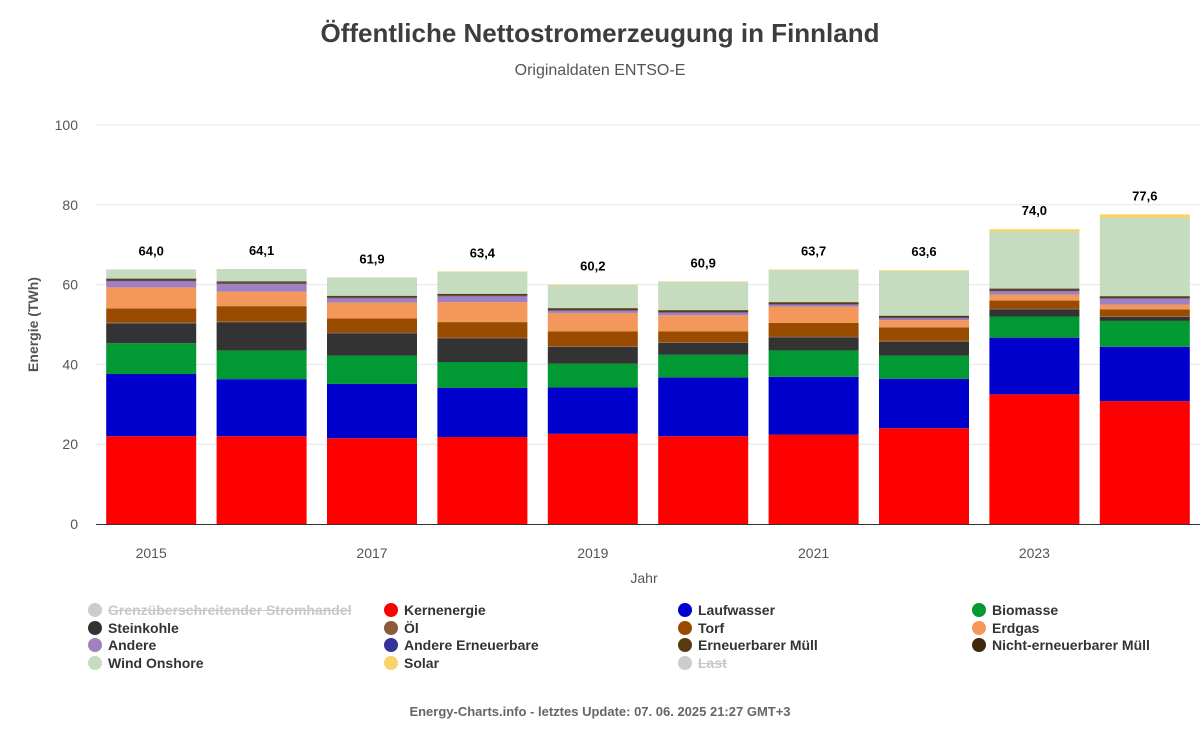 This screenshot has width=1200, height=734. What do you see at coordinates (1015, 610) in the screenshot?
I see `legend-item: Biomasse` at bounding box center [1015, 610].